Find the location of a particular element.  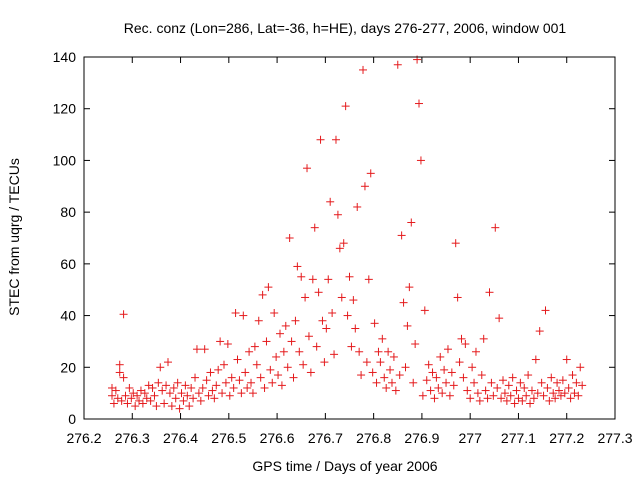

y-tick-label: 80 is located at coordinates (68, 212).